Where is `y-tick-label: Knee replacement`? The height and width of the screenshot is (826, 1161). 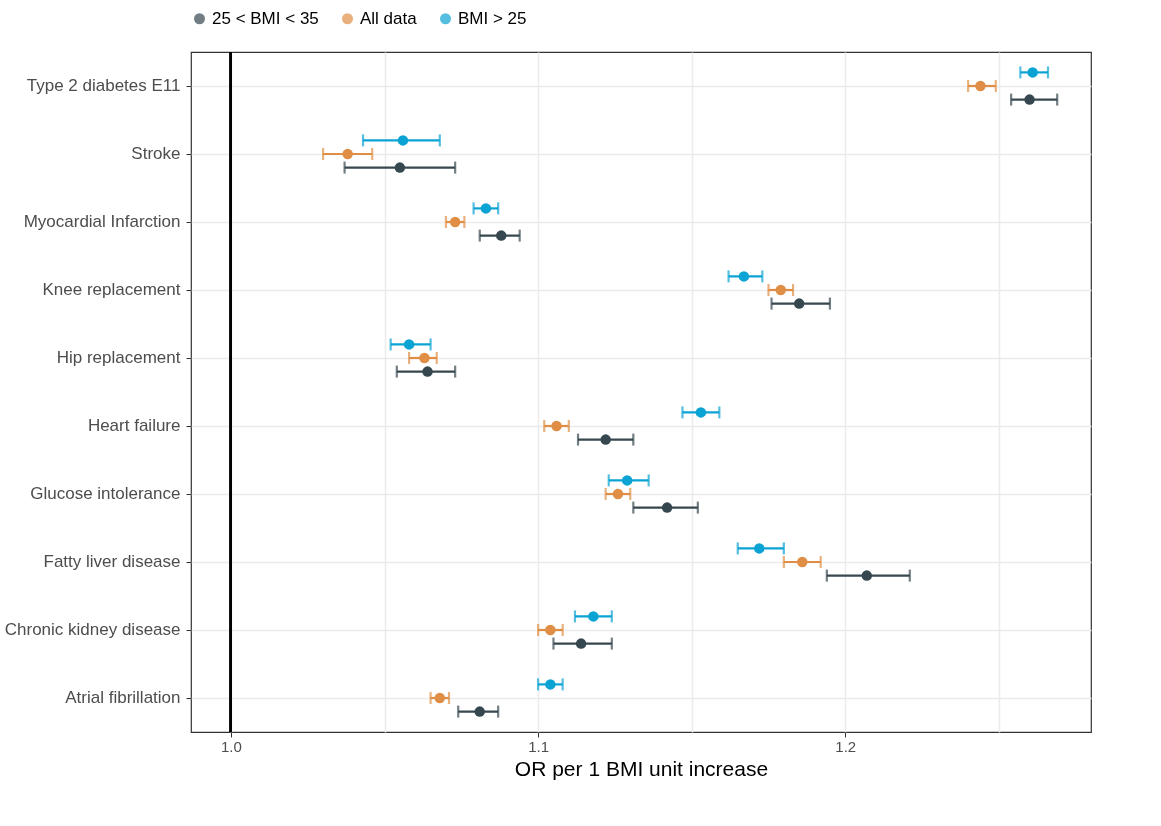 y-tick-label: Knee replacement is located at coordinates (111, 289).